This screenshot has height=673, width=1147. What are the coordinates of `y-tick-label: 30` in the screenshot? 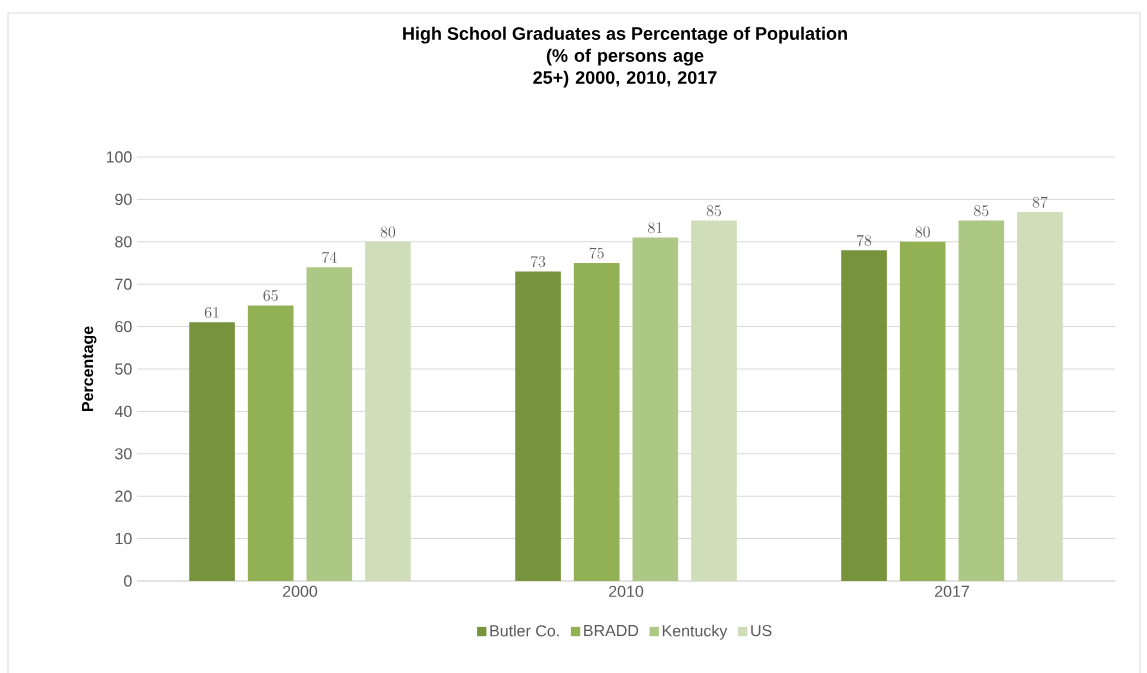 It's located at (123, 454).